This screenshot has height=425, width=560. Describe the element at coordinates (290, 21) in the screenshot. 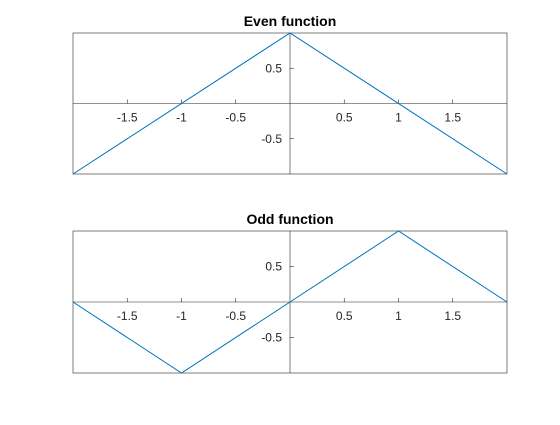

I see `chart-title: Even function` at that location.